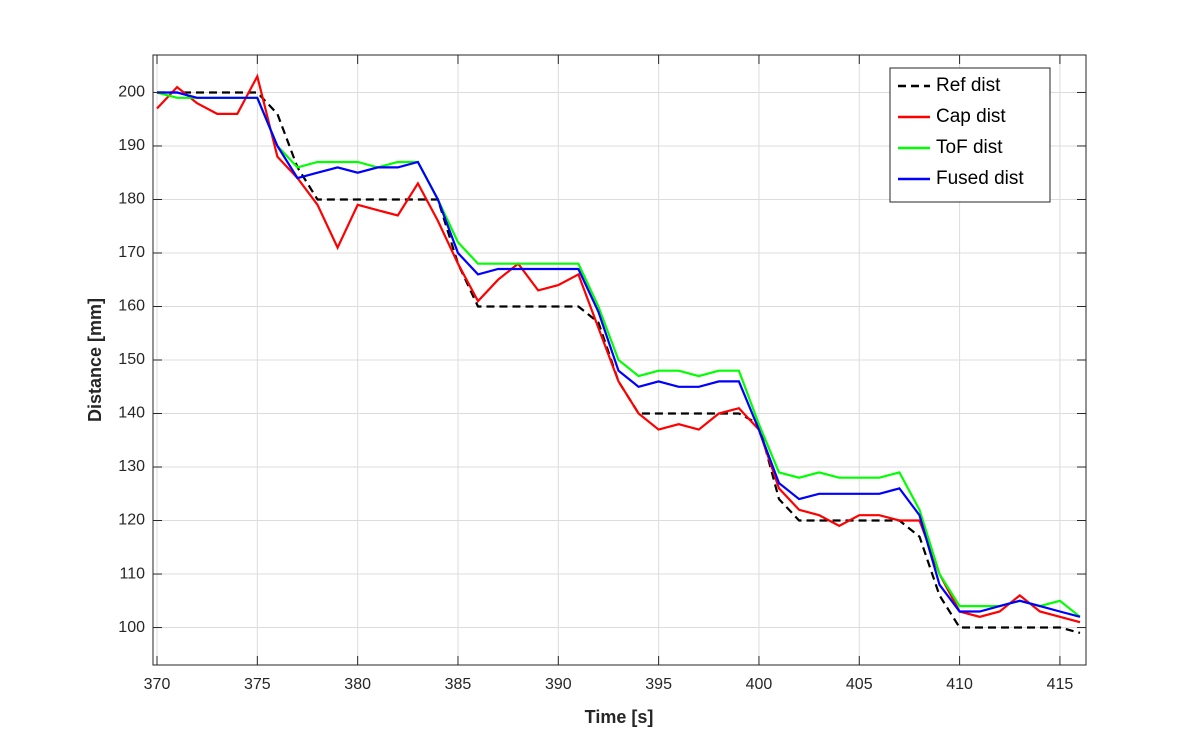 This screenshot has height=755, width=1200. Describe the element at coordinates (131, 466) in the screenshot. I see `y-tick-label: 130` at that location.